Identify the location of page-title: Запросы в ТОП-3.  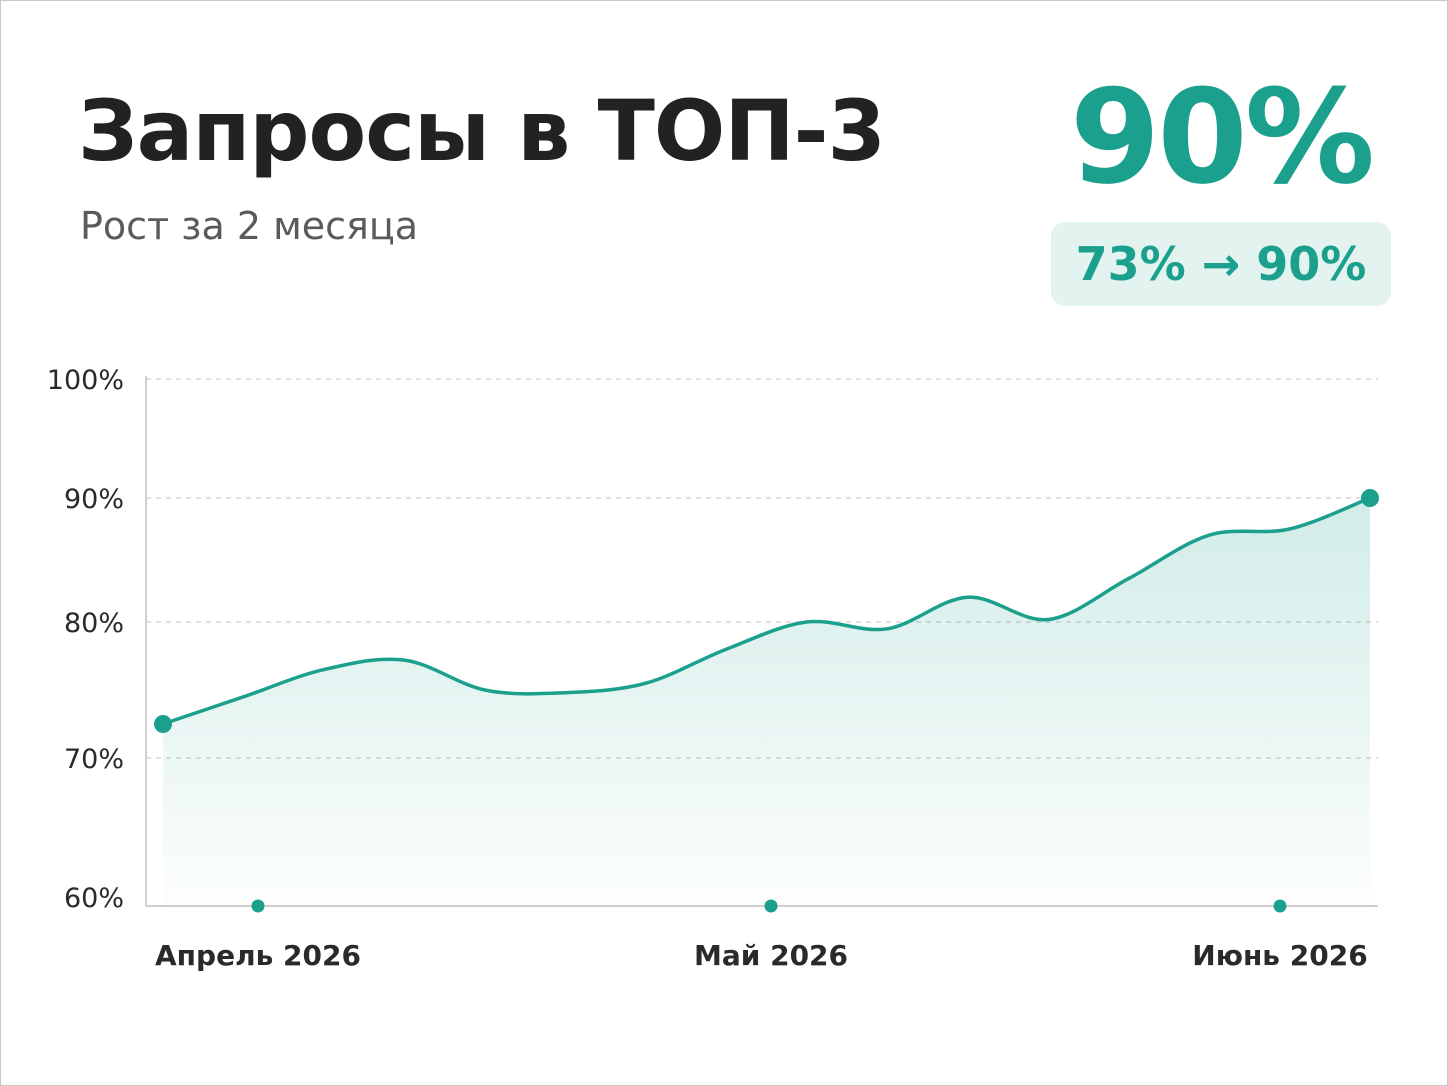
(482, 131).